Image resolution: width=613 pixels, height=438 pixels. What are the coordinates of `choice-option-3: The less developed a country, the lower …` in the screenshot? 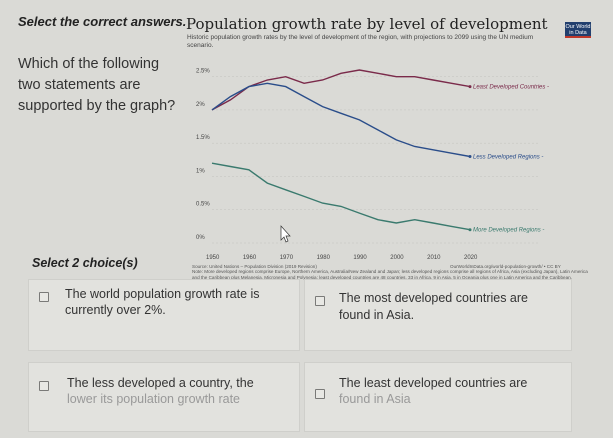 It's located at (164, 397).